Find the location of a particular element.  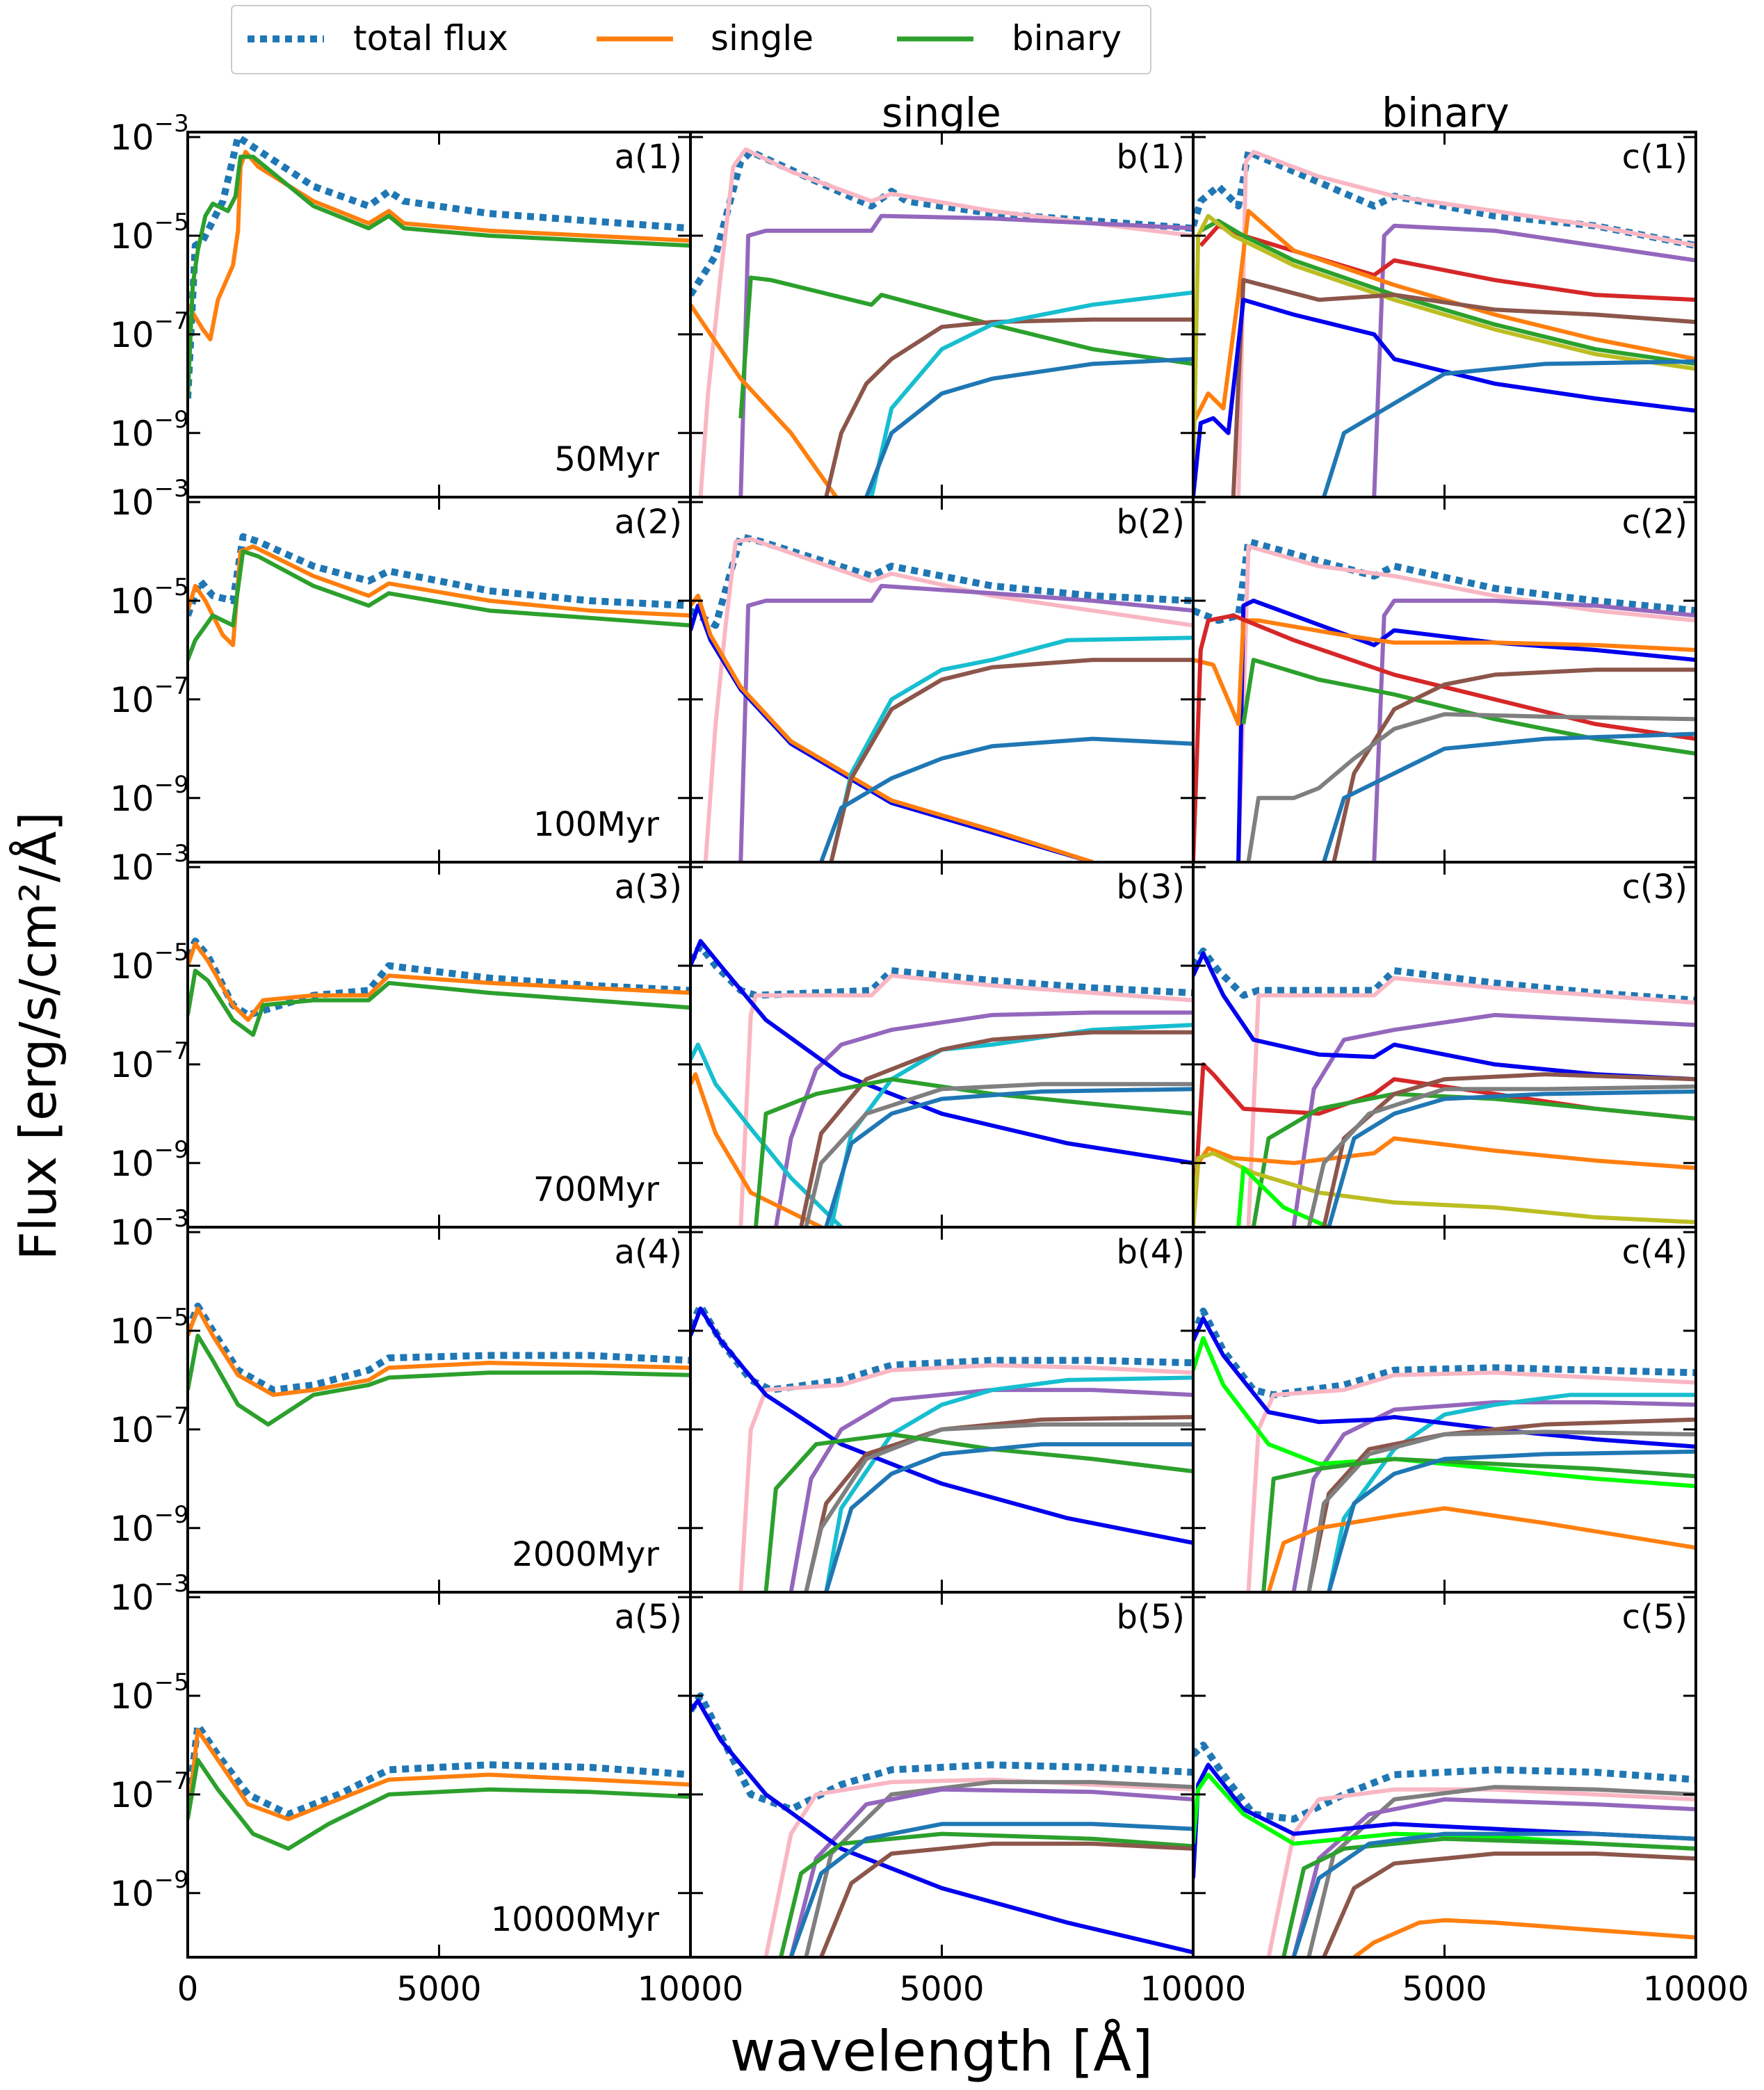

age-label: 10000Myr is located at coordinates (575, 1920).